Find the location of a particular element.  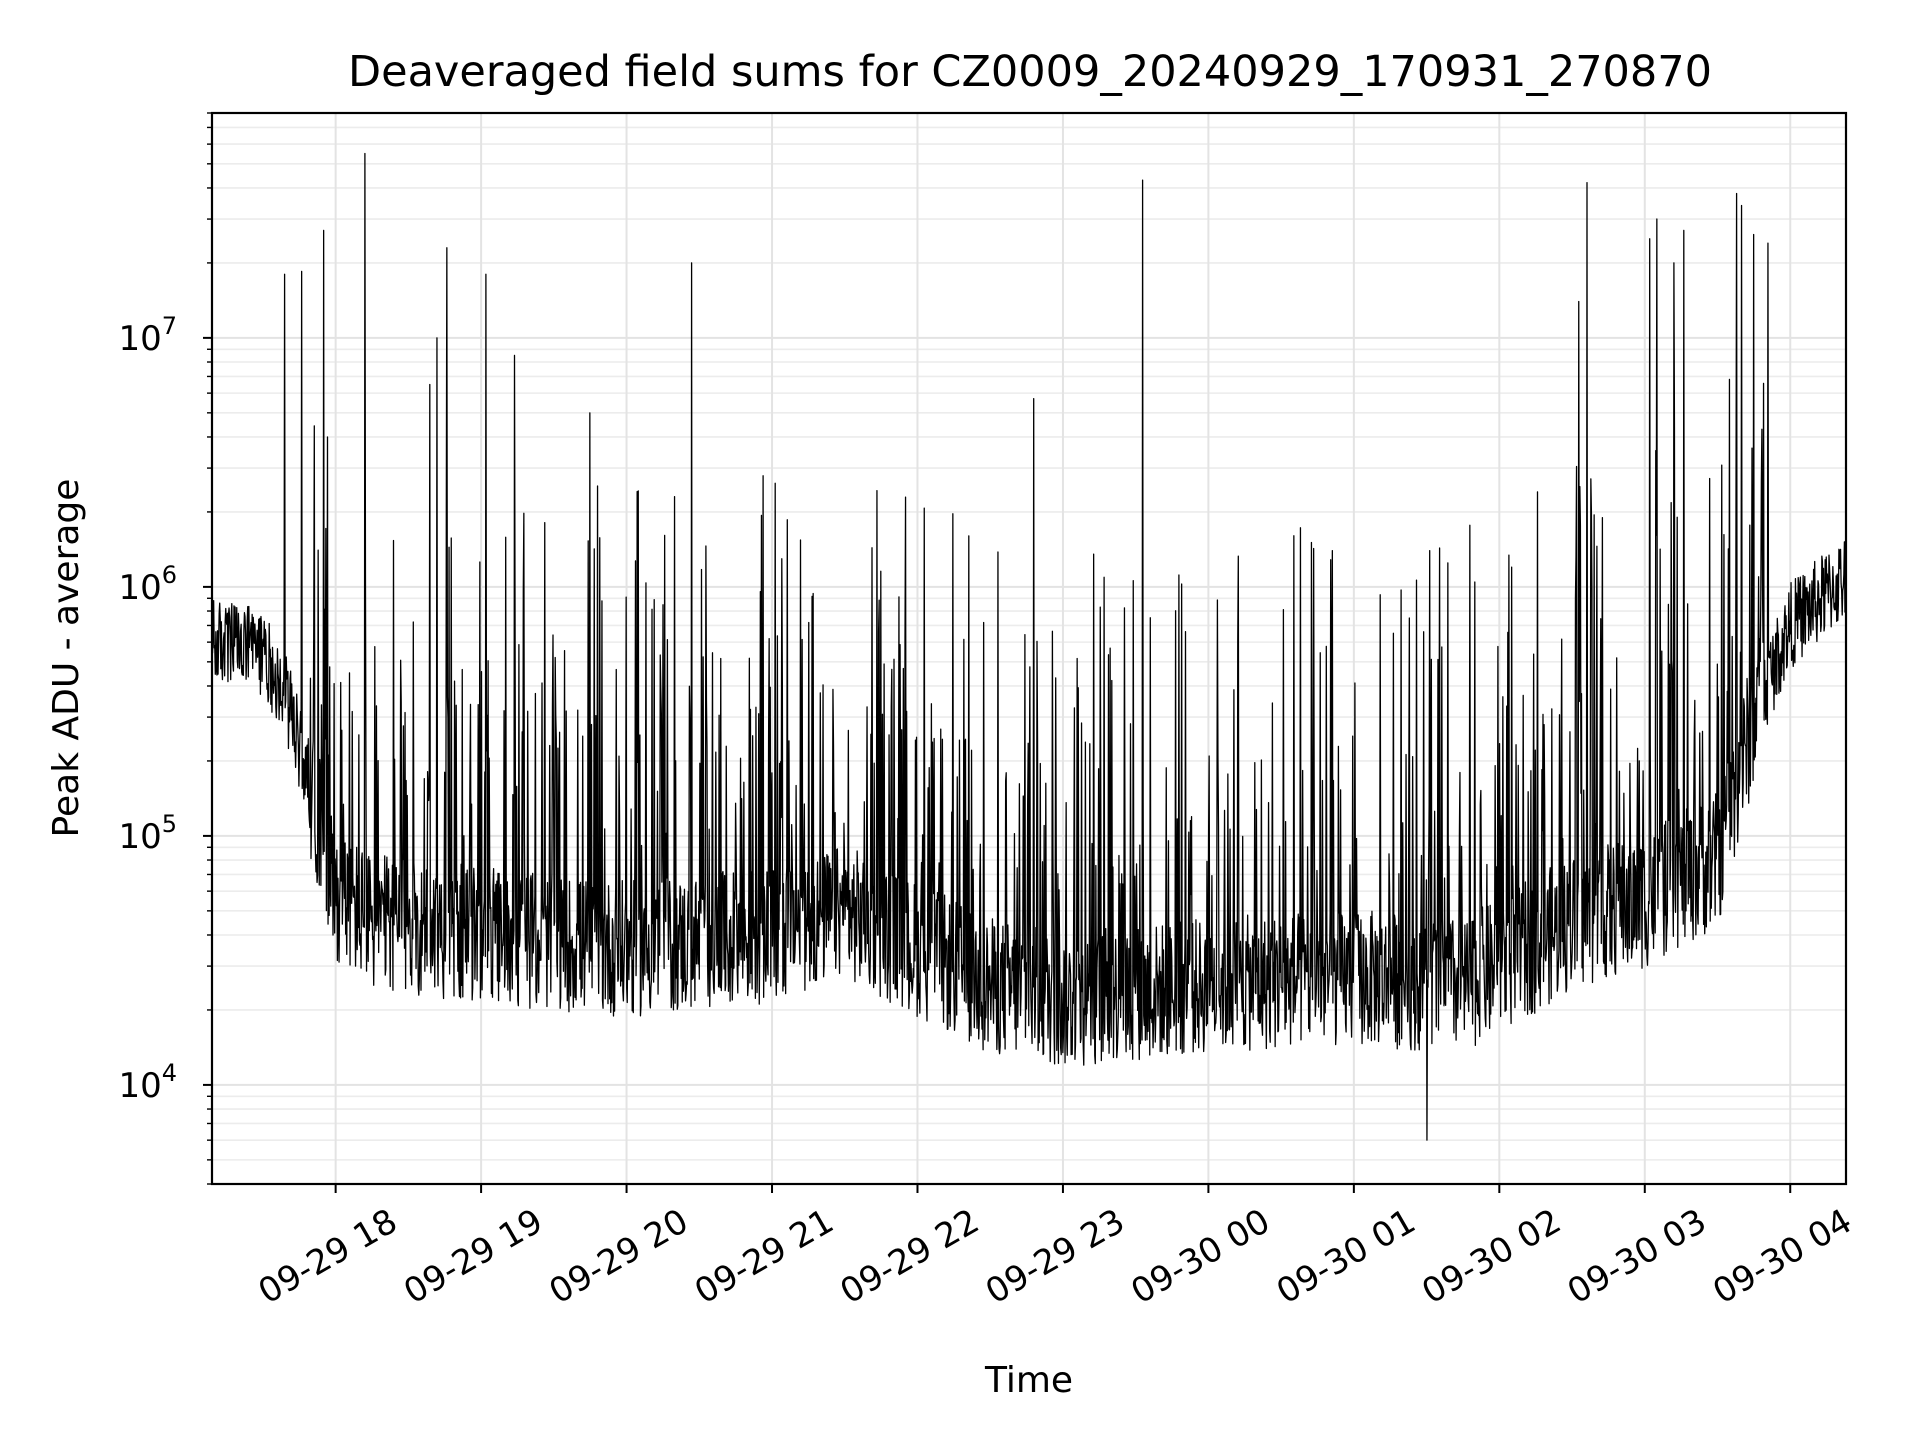

y-tick-label: 10⁴ is located at coordinates (147, 1082).